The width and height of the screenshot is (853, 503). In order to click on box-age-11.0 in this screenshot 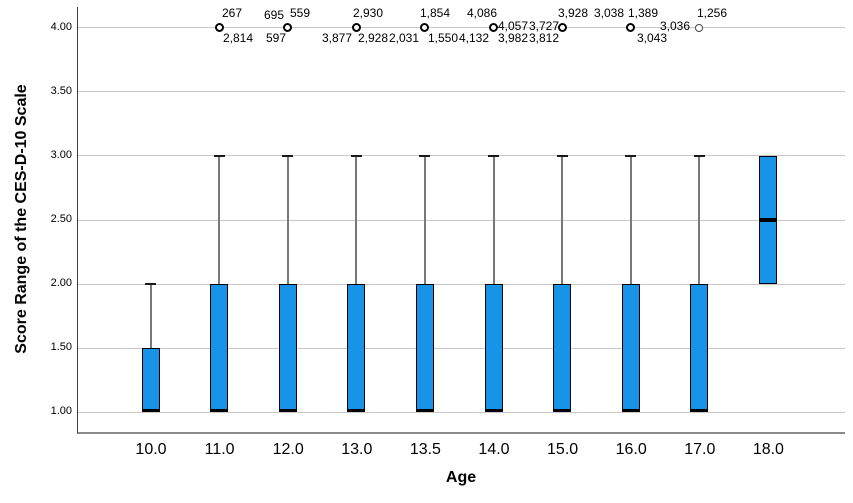, I will do `click(219, 348)`.